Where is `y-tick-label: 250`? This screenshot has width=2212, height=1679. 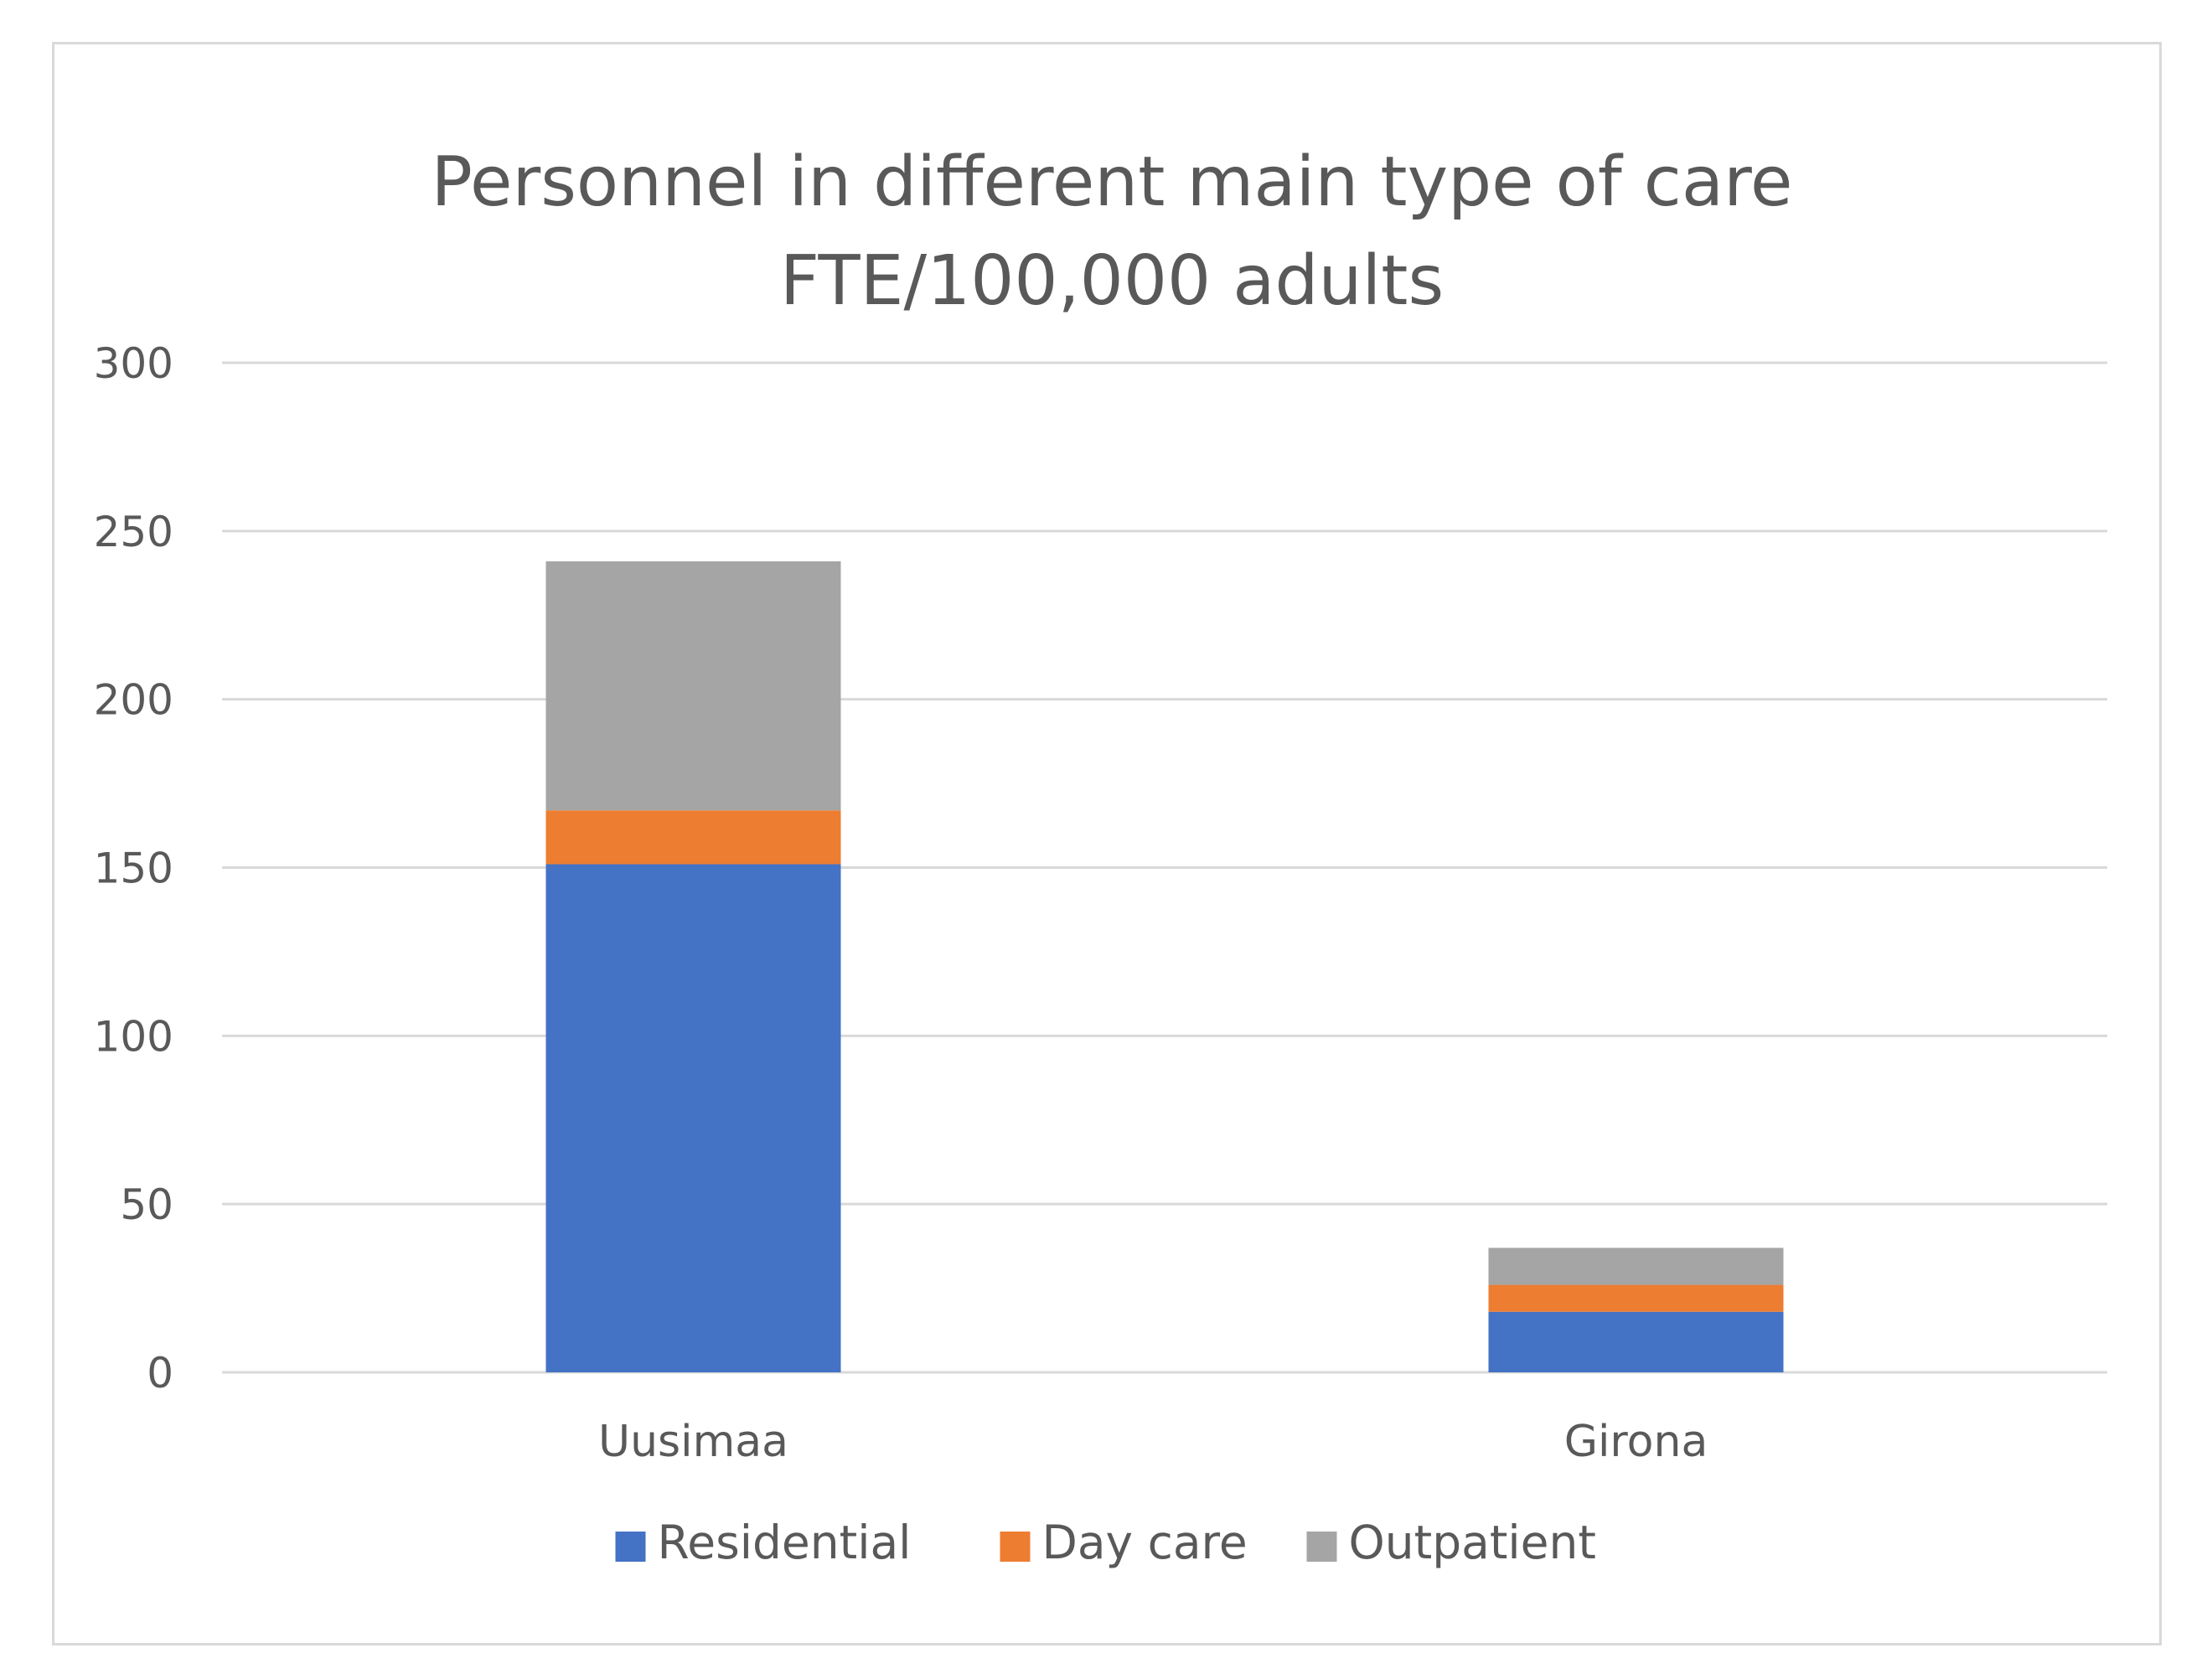 y-tick-label: 250 is located at coordinates (133, 532).